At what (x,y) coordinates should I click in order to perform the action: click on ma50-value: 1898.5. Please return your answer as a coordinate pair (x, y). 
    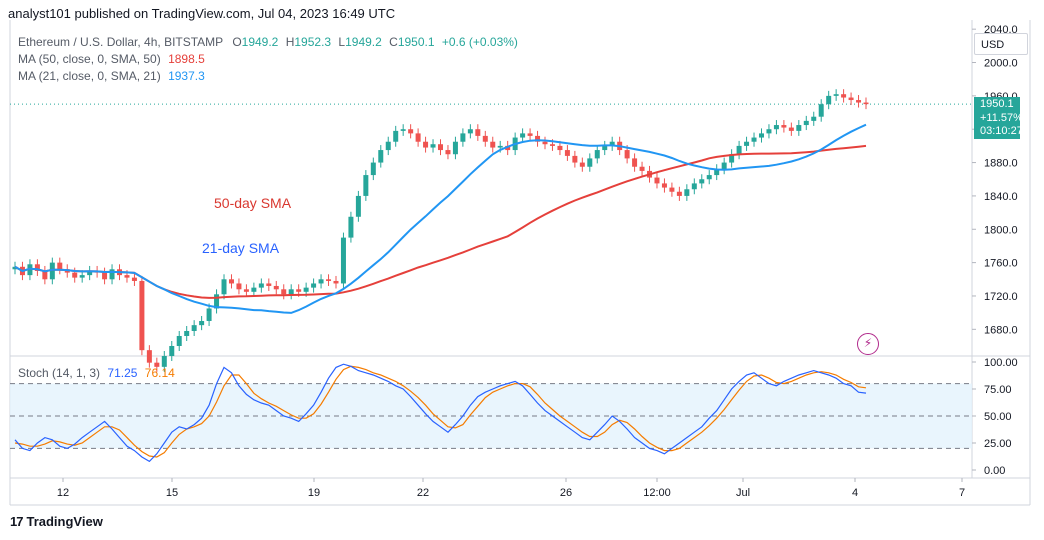
    Looking at the image, I should click on (186, 59).